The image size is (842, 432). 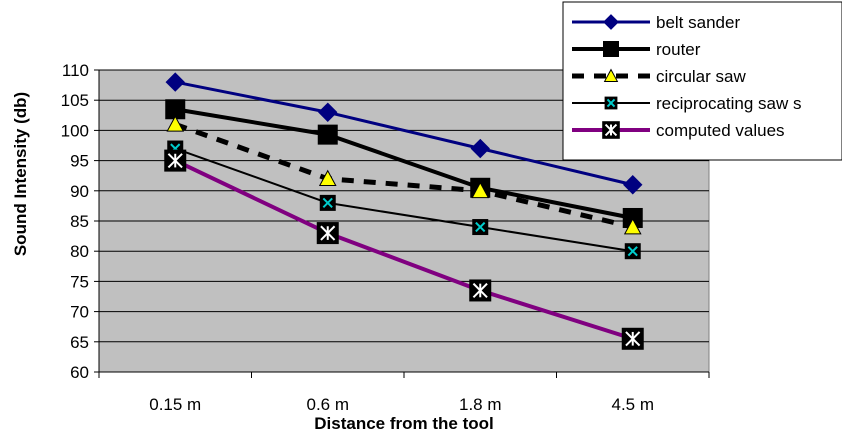 I want to click on y-tick-label: 80, so click(x=79, y=251).